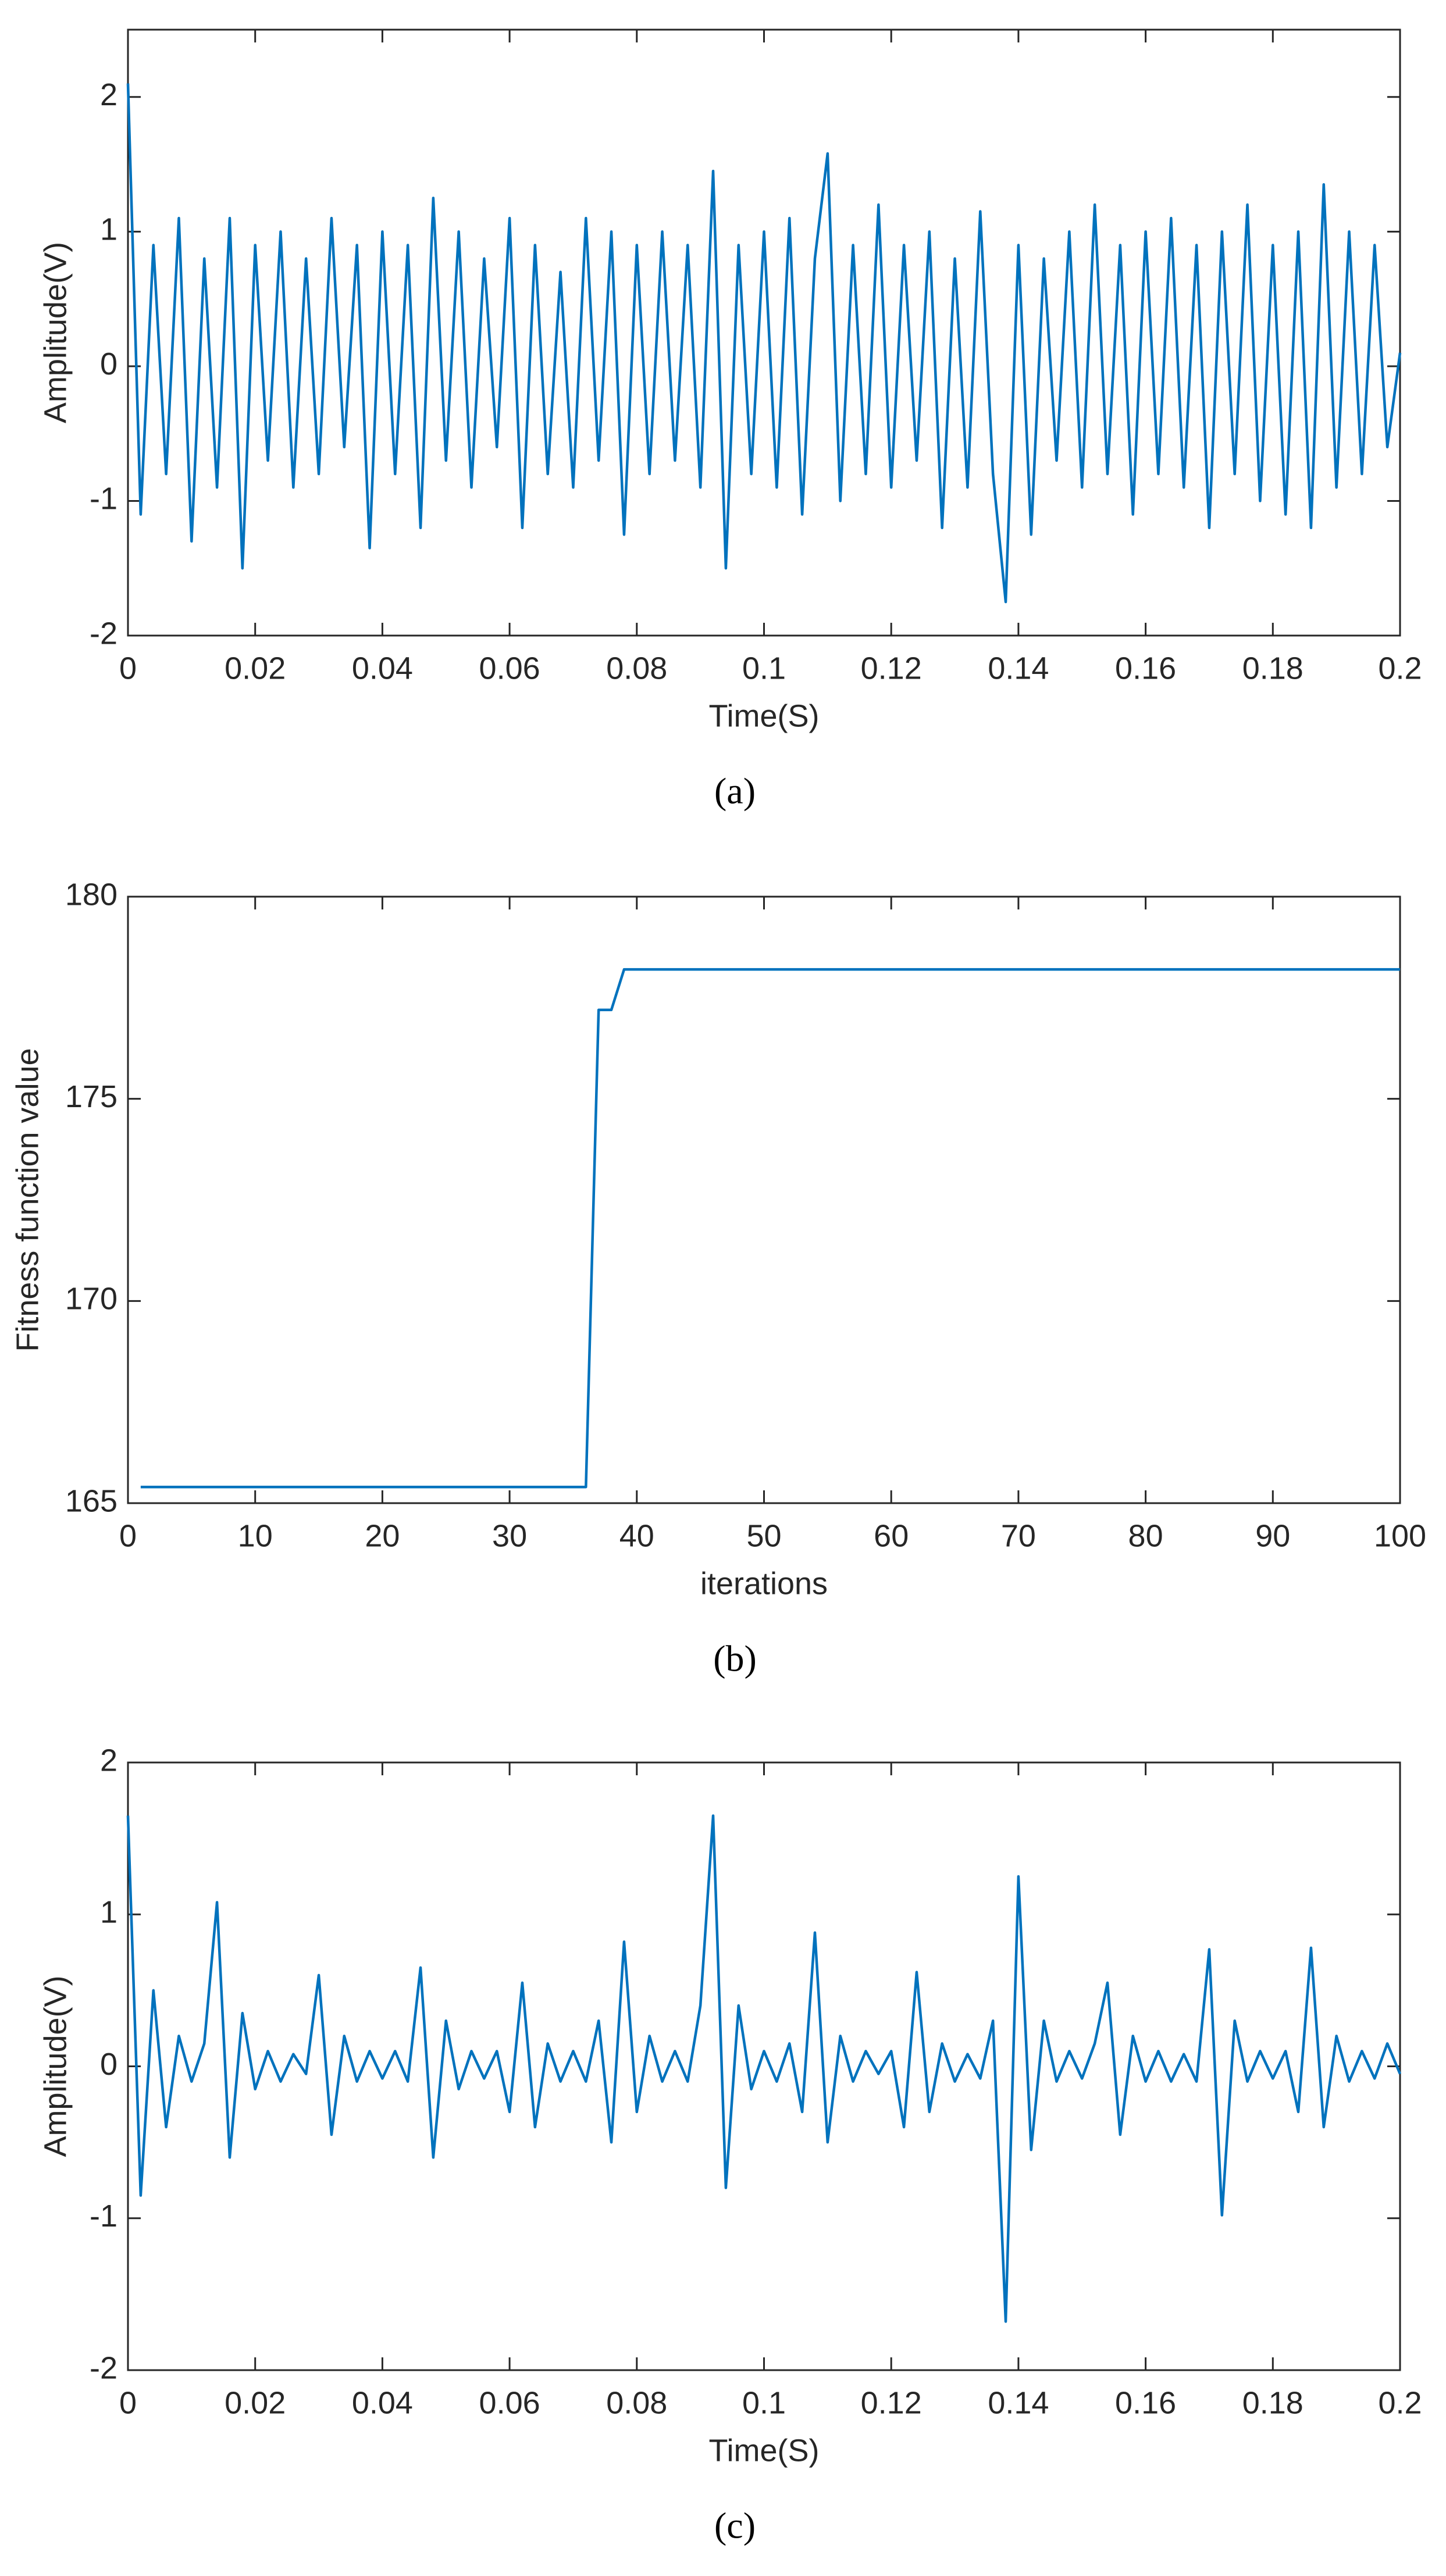  Describe the element at coordinates (91, 895) in the screenshot. I see `y-tick-label: 180` at that location.